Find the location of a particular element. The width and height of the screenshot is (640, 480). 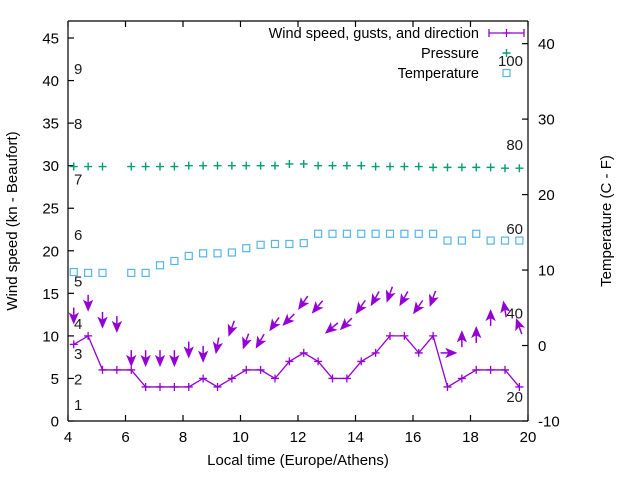

fahrenheit-scale-labels: 20 40 60 80 100 is located at coordinates (510, 229).